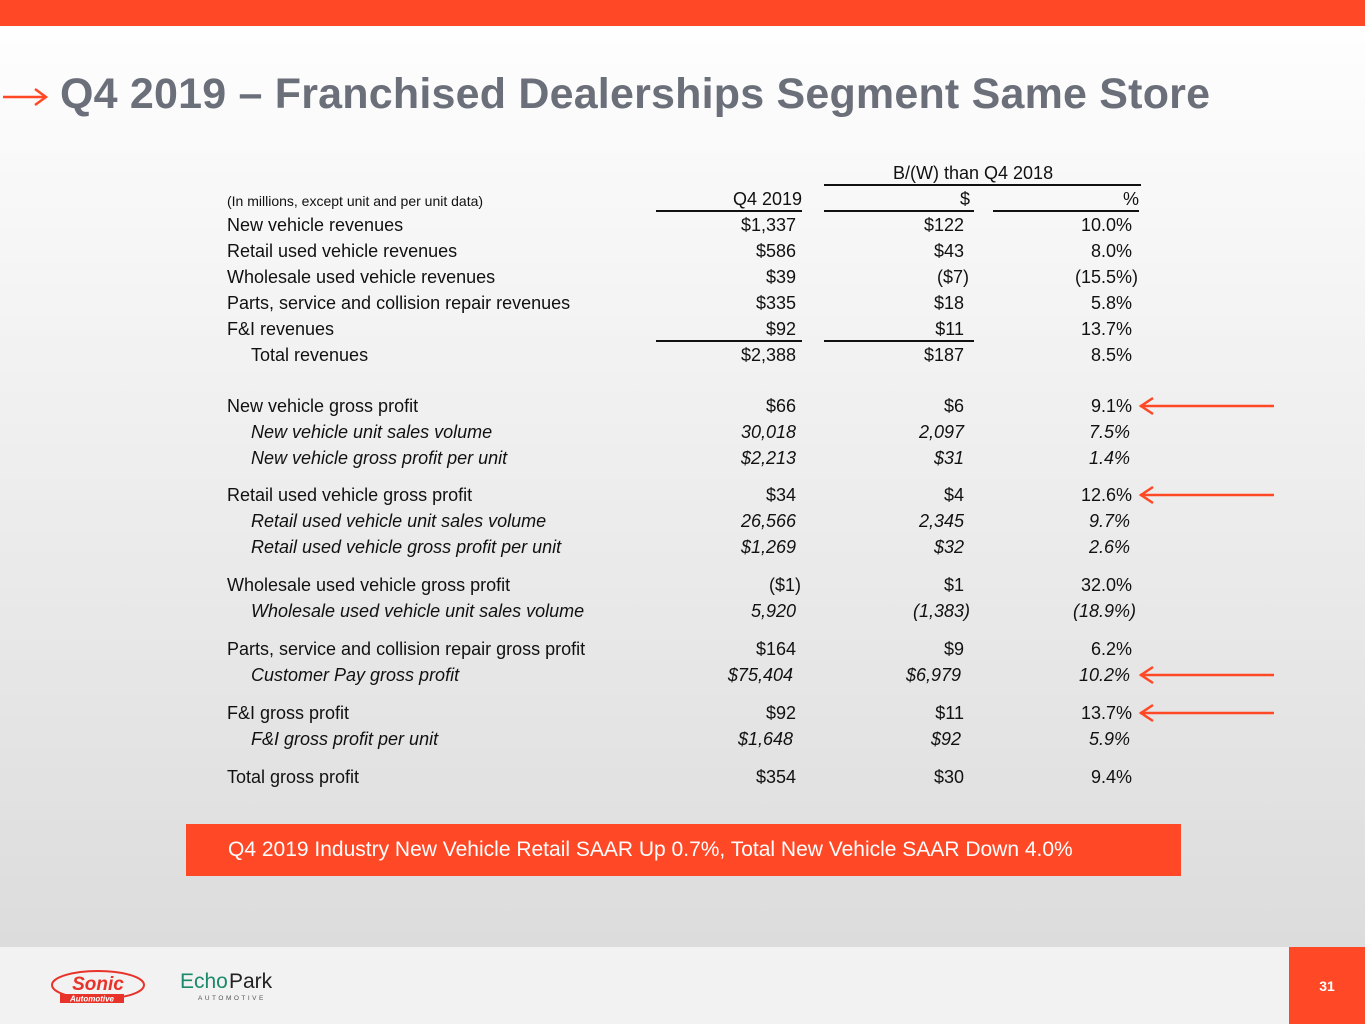  What do you see at coordinates (982, 185) in the screenshot?
I see `group-header-underline` at bounding box center [982, 185].